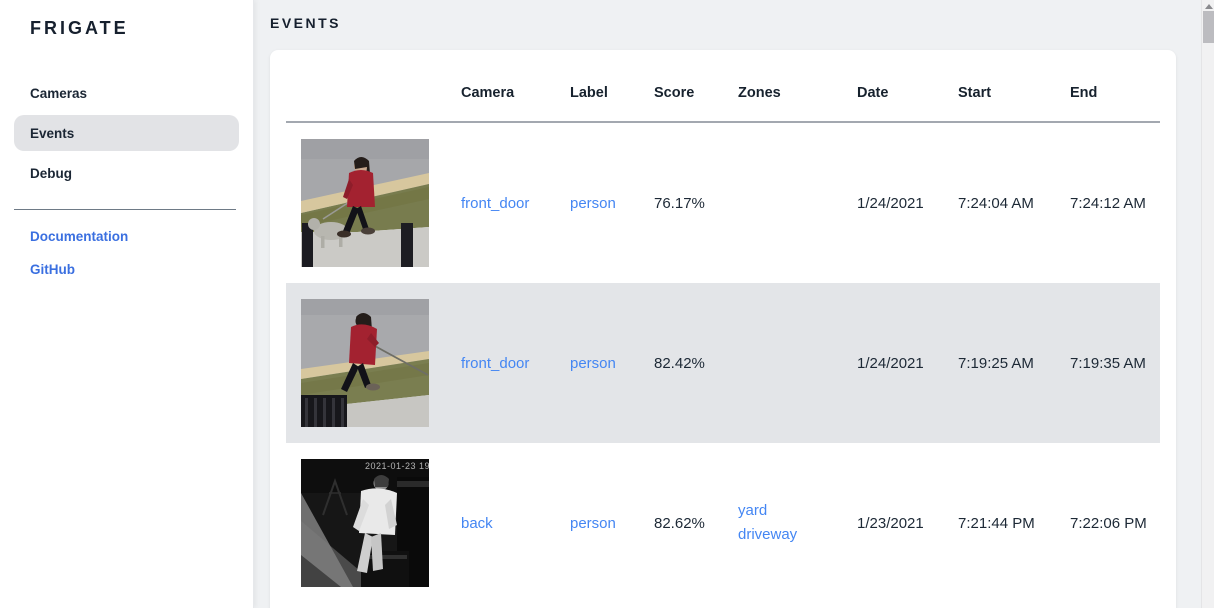 The height and width of the screenshot is (608, 1214). Describe the element at coordinates (753, 510) in the screenshot. I see `zone-link: yard` at that location.